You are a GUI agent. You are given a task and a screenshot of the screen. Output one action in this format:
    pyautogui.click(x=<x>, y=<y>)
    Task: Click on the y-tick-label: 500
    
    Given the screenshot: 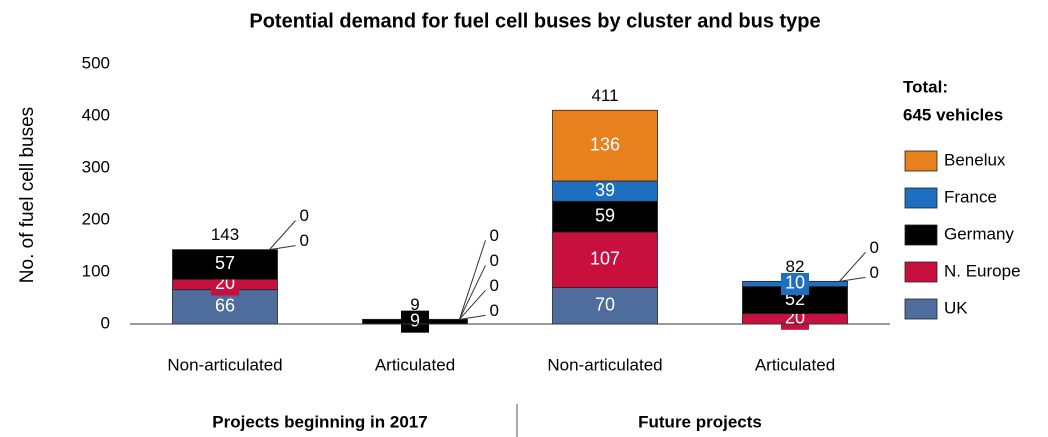 What is the action you would take?
    pyautogui.click(x=96, y=62)
    